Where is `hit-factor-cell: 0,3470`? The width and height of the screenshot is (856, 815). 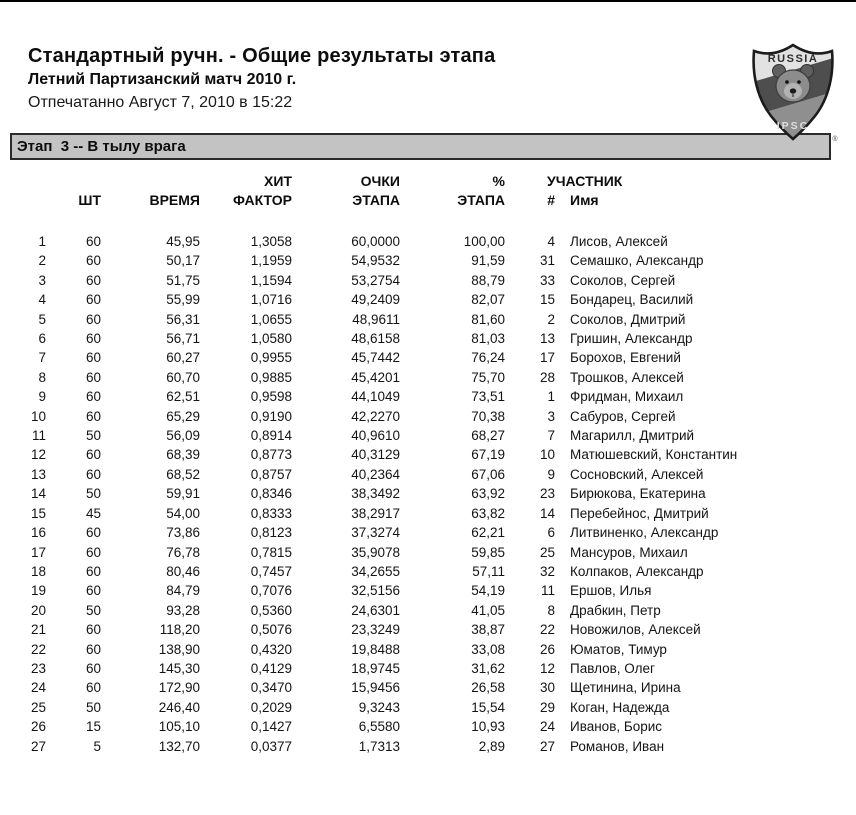
hit-factor-cell: 0,3470 is located at coordinates (271, 688).